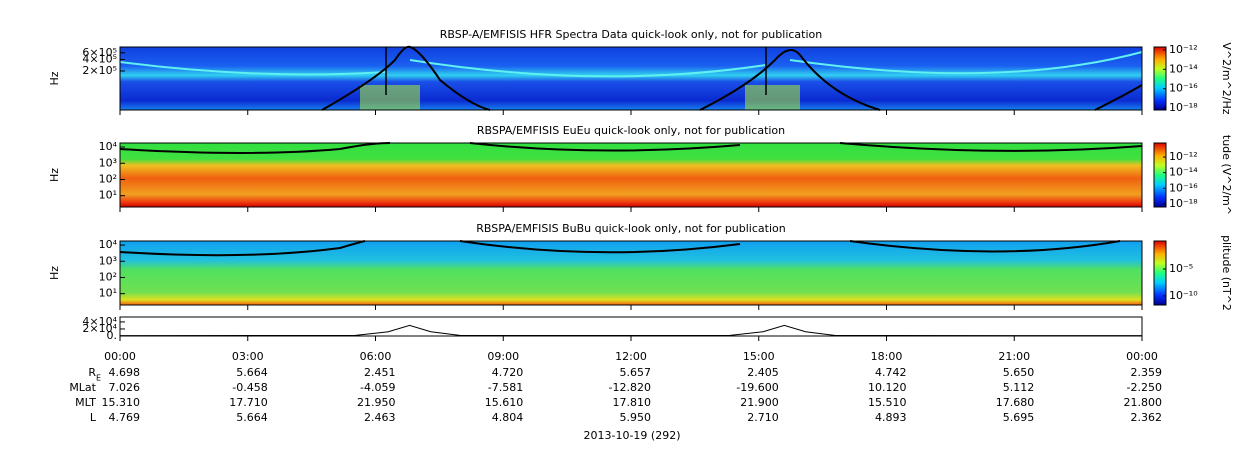 The image size is (1250, 453). Describe the element at coordinates (891, 417) in the screenshot. I see `ephemeris-value: 4.893` at that location.